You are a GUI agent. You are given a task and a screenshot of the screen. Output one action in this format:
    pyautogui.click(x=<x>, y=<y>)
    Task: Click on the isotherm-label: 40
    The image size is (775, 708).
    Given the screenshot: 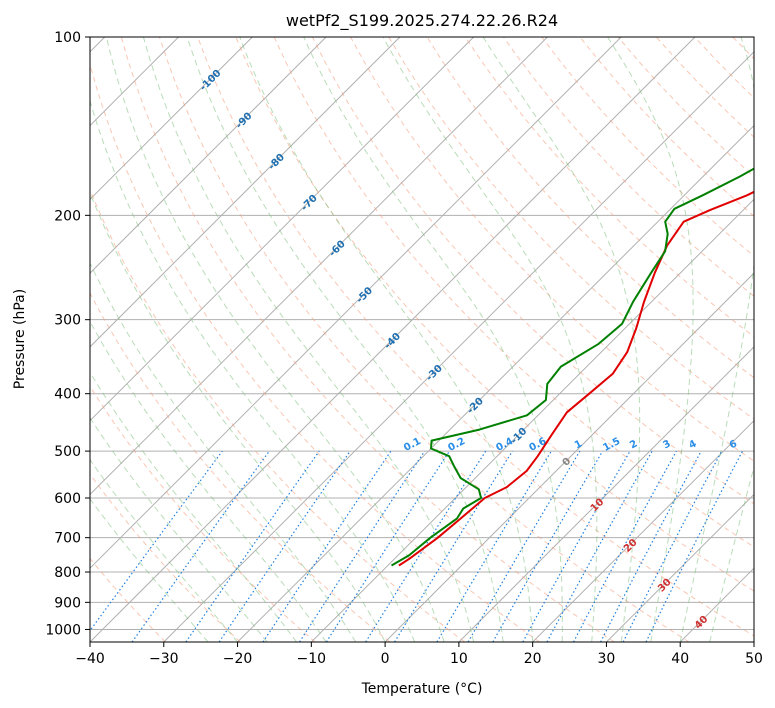 What is the action you would take?
    pyautogui.click(x=702, y=623)
    